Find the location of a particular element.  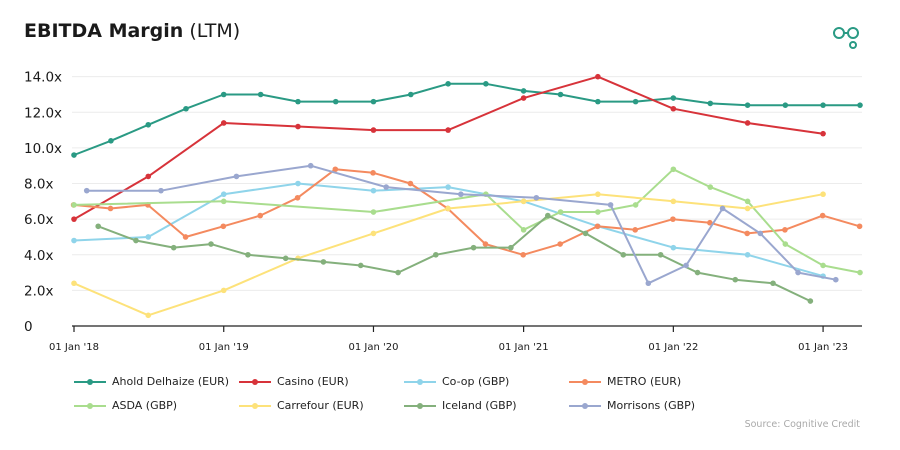

y-tick-label: 0 is located at coordinates (28, 327).